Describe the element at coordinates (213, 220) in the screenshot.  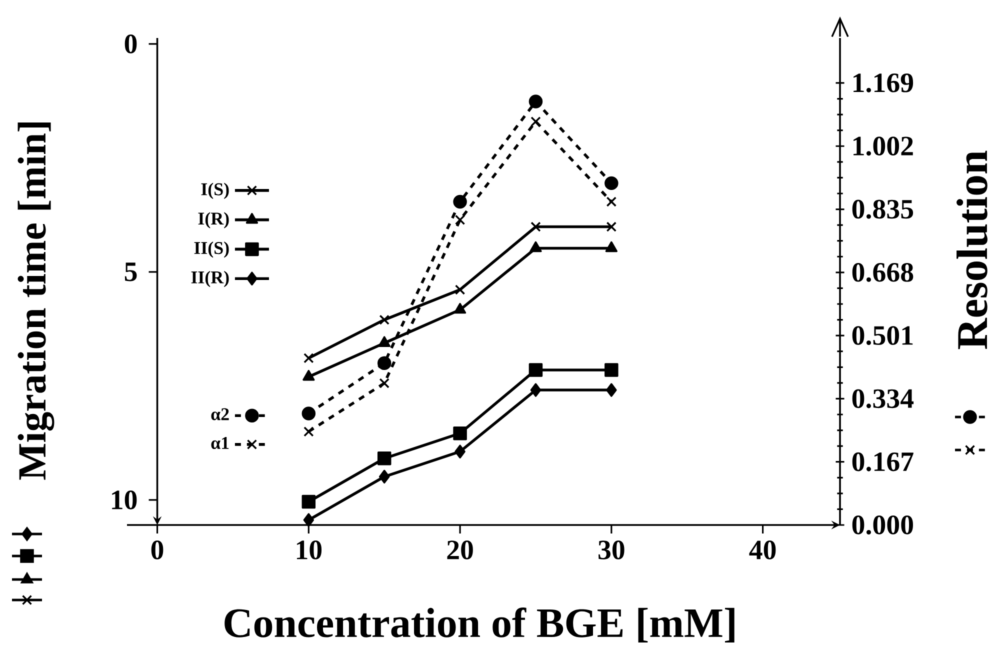
I see `legend-label: I(R)` at that location.